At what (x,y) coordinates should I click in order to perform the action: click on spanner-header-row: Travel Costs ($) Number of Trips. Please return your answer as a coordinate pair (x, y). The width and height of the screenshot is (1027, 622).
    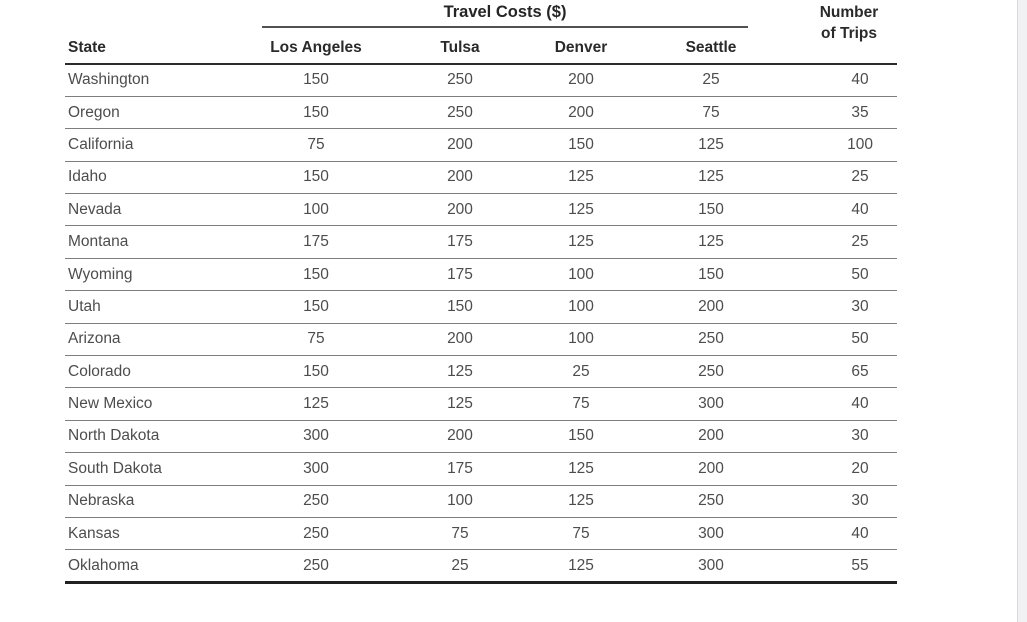
    Looking at the image, I should click on (481, 33).